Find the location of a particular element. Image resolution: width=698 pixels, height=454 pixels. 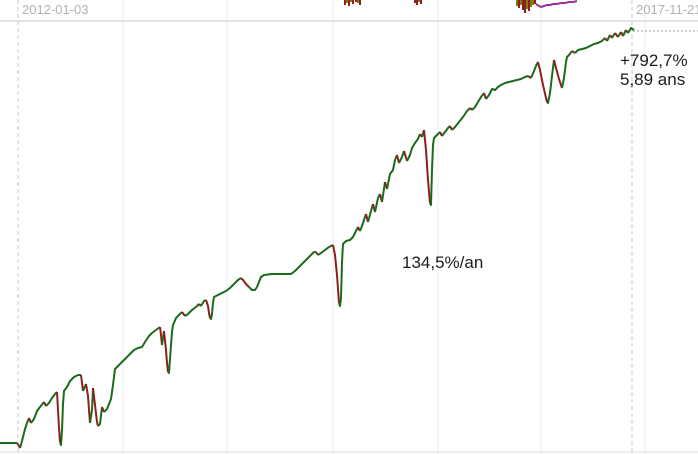

annualized-return-label: 134,5%/an is located at coordinates (443, 262).